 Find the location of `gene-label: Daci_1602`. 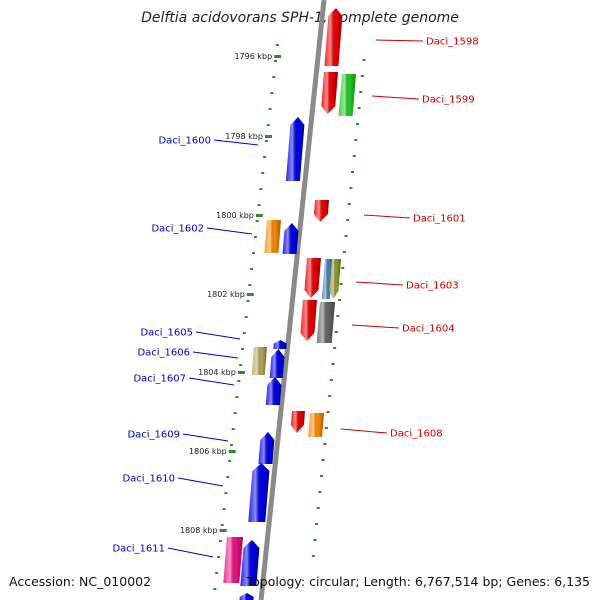

gene-label: Daci_1602 is located at coordinates (177, 229).